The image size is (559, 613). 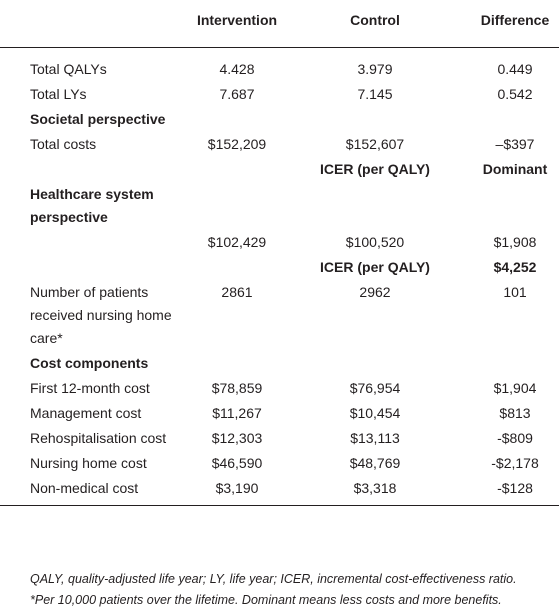 What do you see at coordinates (279, 267) in the screenshot?
I see `table-row: ICER (per QALY) $4,252` at bounding box center [279, 267].